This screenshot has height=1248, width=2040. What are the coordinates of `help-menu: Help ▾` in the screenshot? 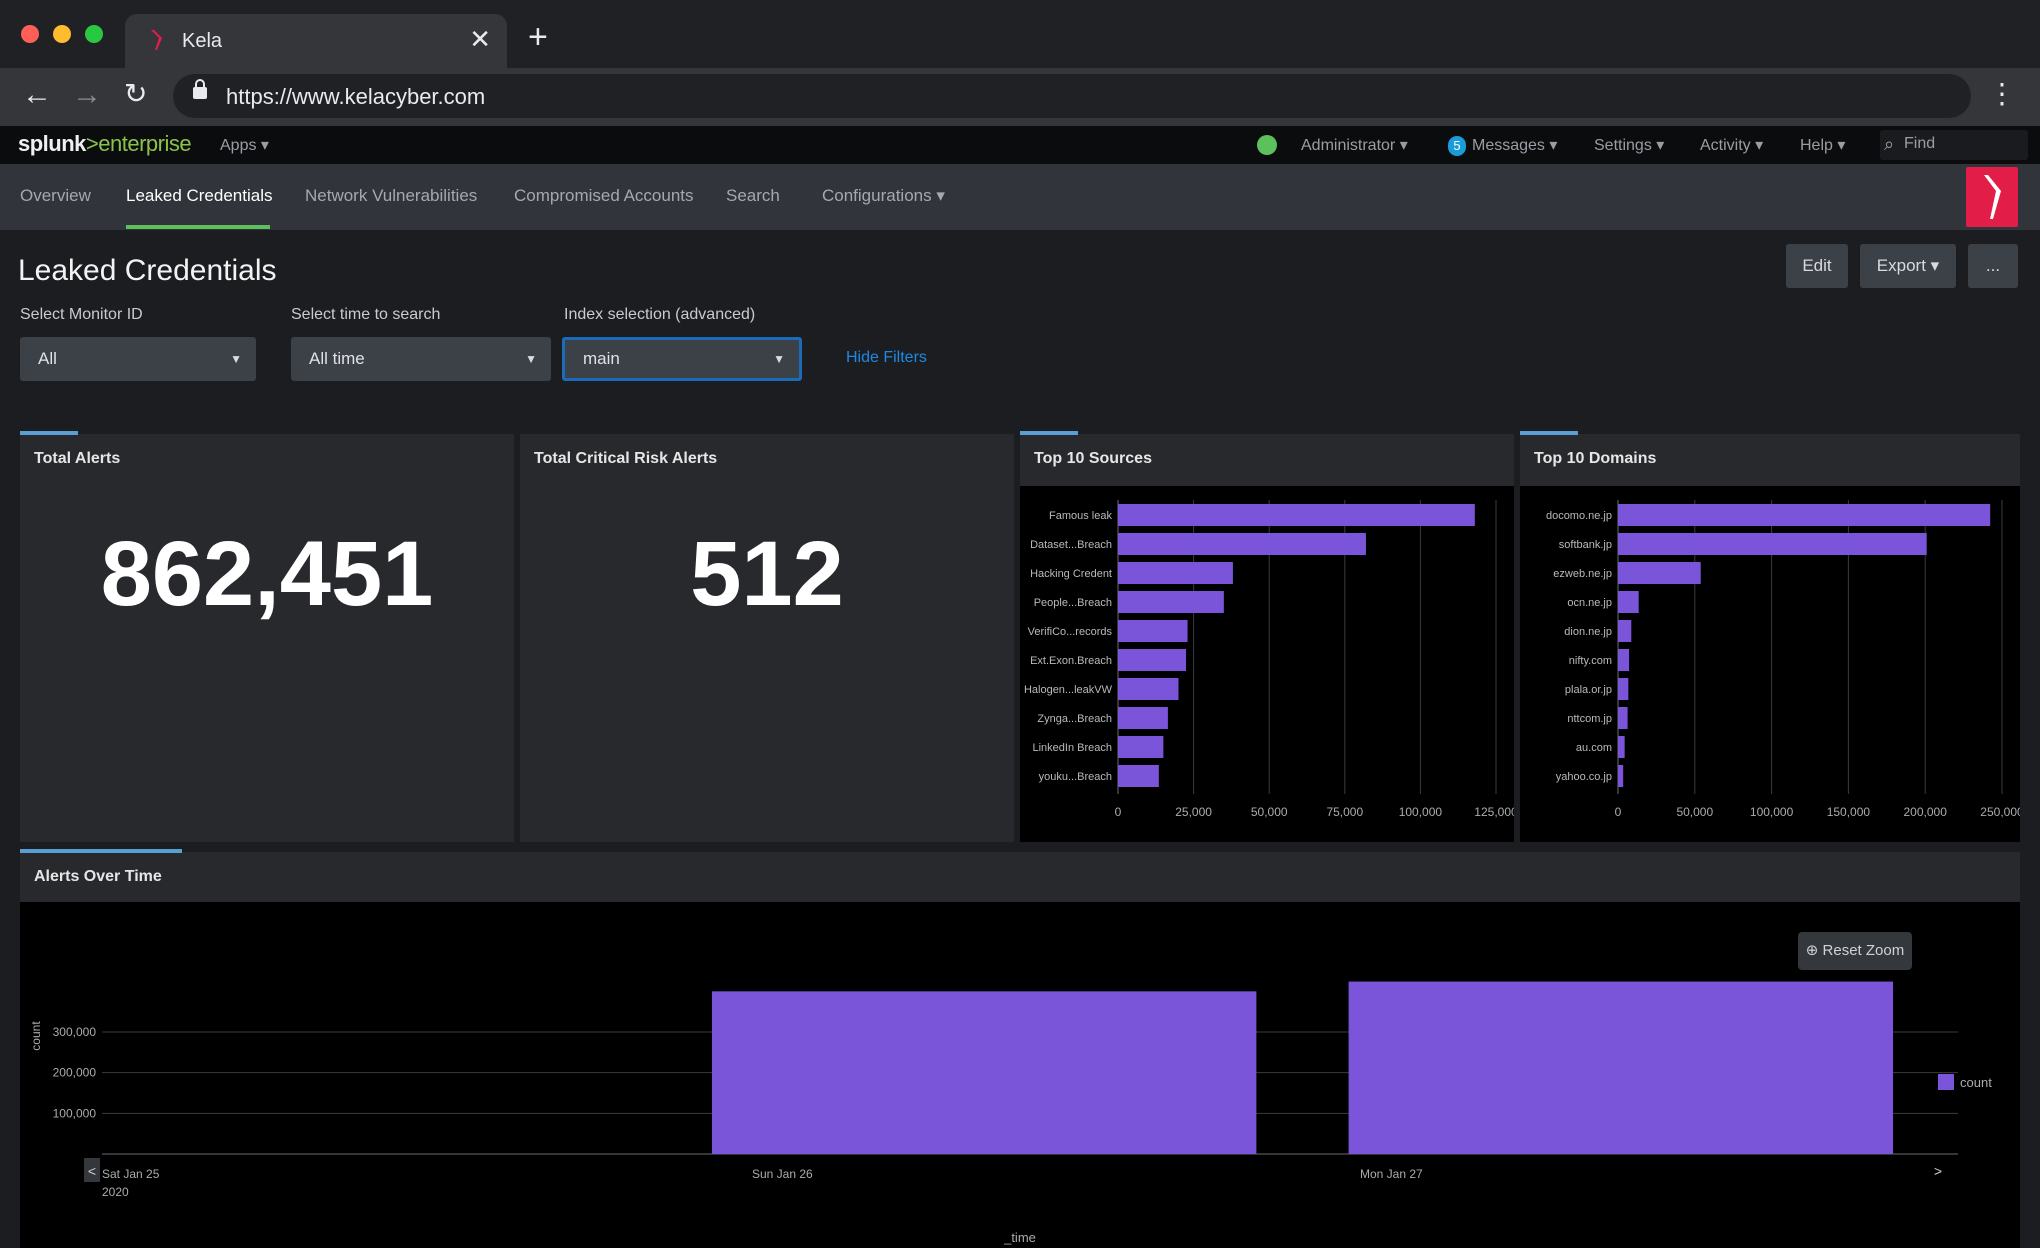 It's located at (1823, 145).